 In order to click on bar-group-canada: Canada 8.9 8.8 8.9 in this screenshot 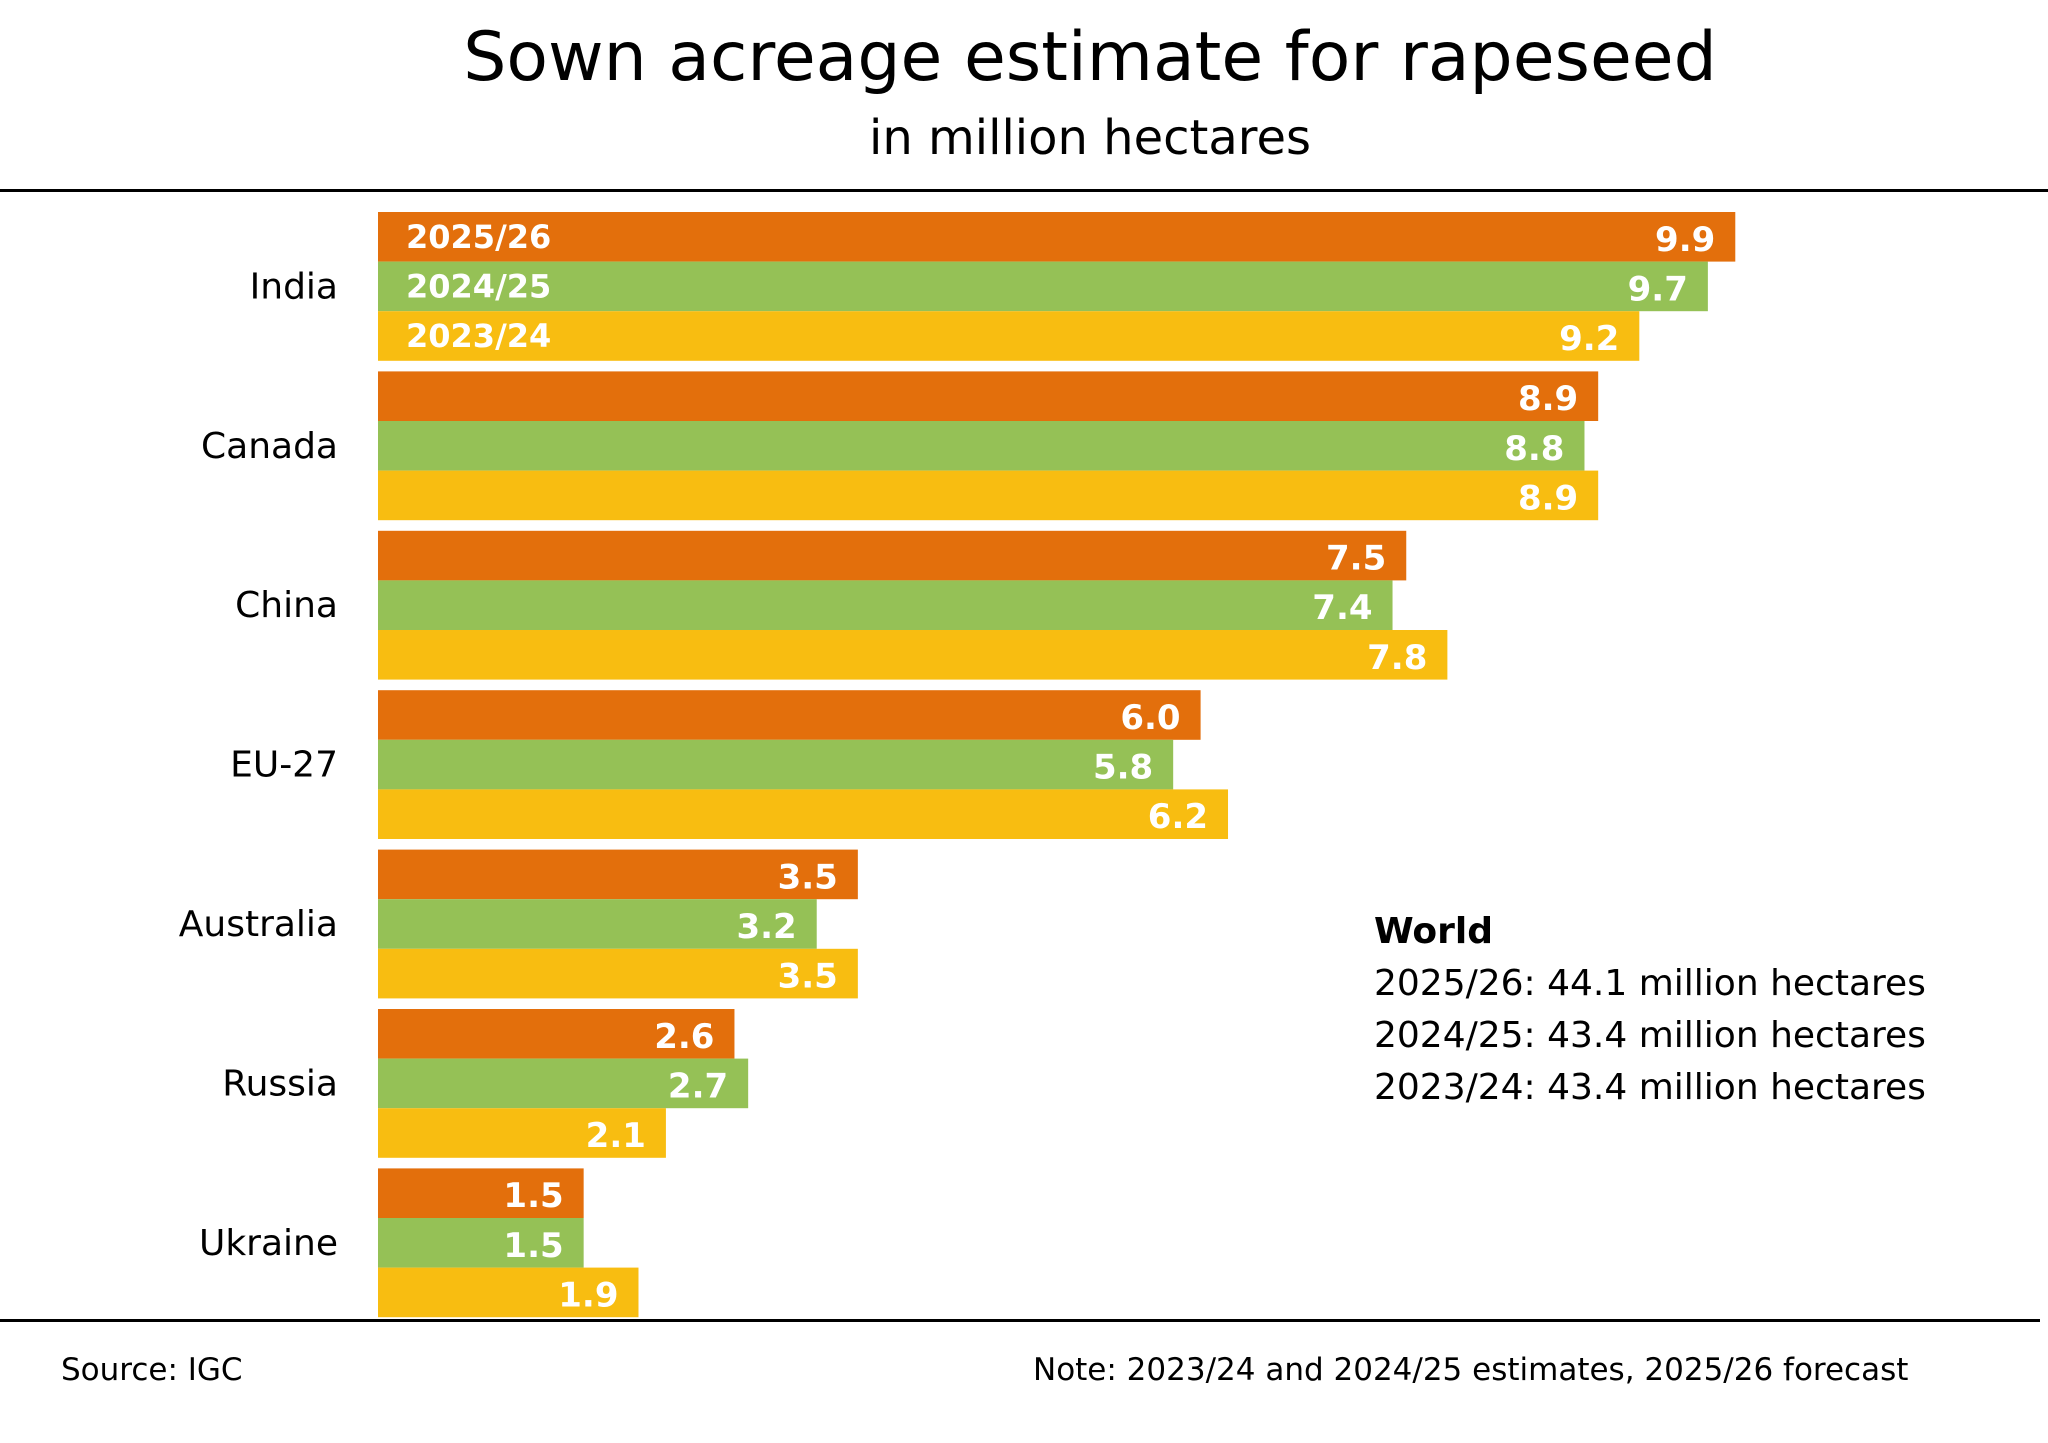, I will do `click(900, 446)`.